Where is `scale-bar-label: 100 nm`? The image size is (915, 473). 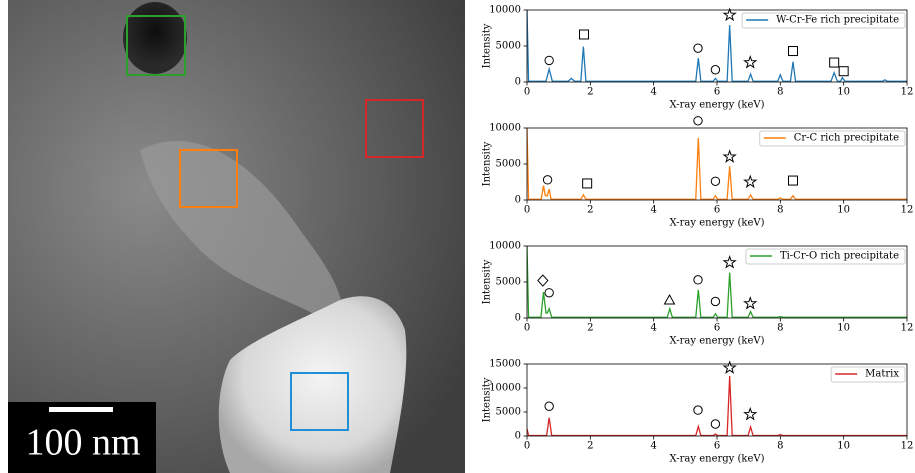
scale-bar-label: 100 nm is located at coordinates (82, 443).